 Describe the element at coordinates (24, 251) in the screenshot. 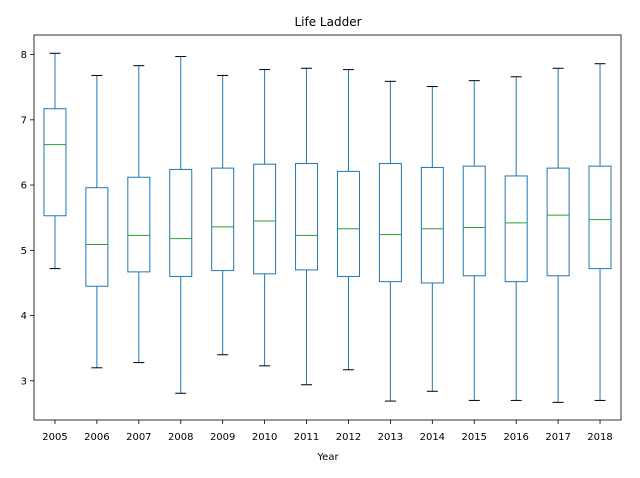

I see `y-tick-label: 5` at that location.